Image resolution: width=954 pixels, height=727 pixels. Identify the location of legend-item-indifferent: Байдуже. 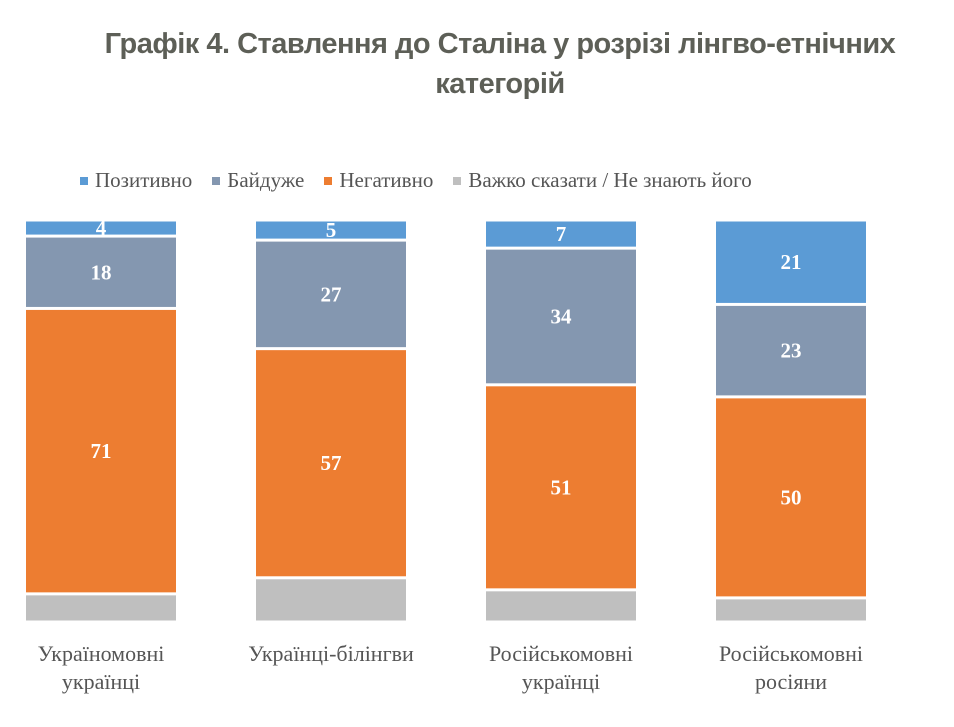
(258, 180).